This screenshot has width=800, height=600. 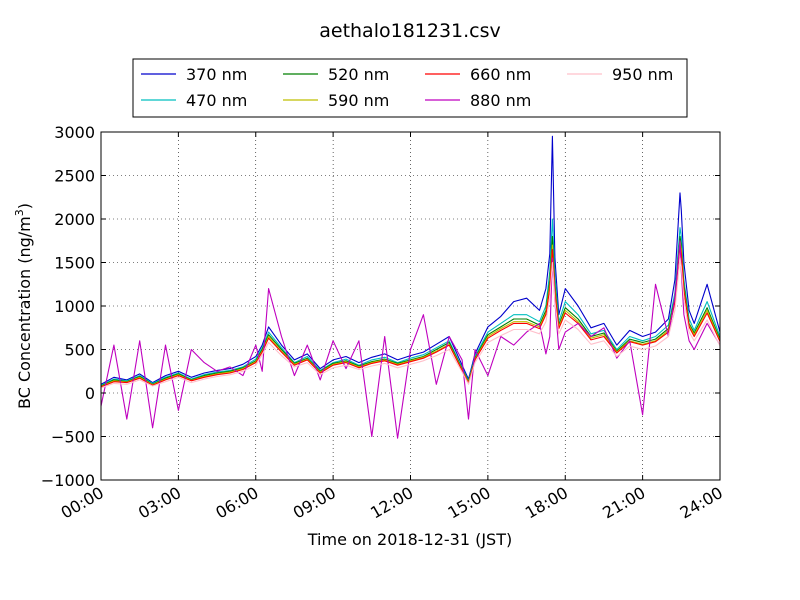 I want to click on legend-label: 880 nm, so click(x=500, y=100).